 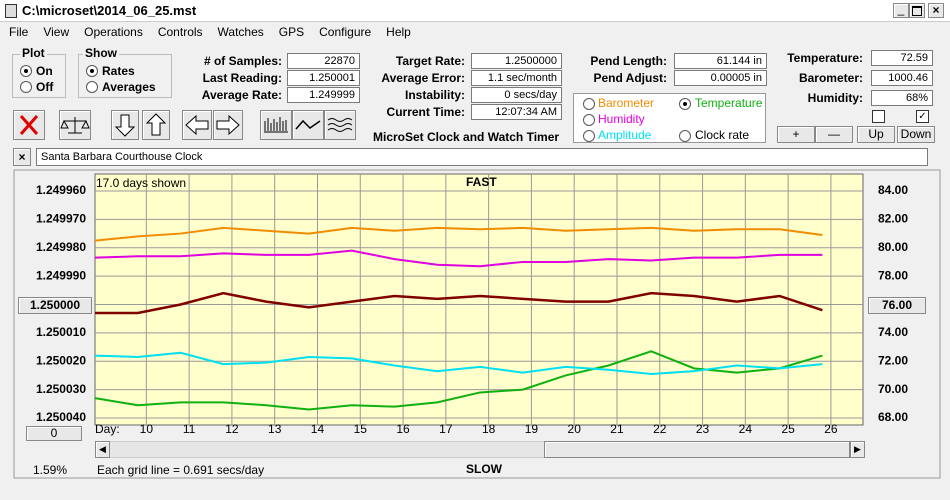 I want to click on menu-item: Watches, so click(x=240, y=32).